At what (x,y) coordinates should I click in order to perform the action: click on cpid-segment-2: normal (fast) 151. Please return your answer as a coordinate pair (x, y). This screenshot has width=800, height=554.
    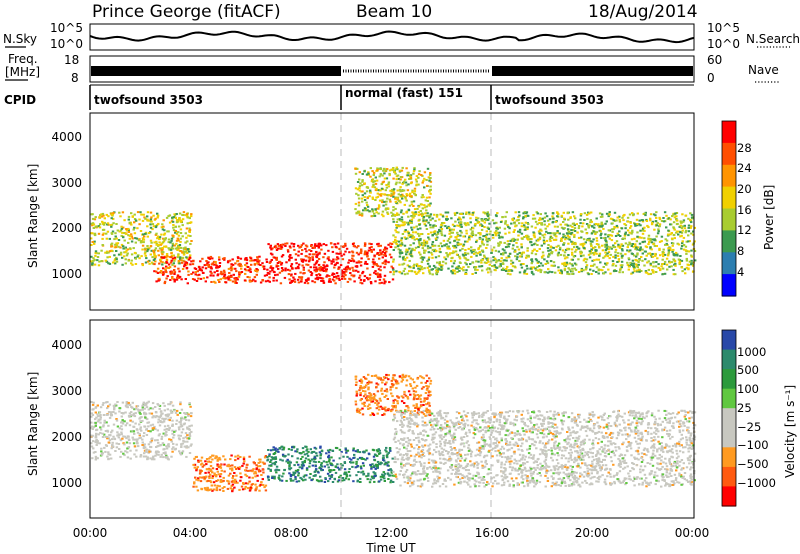
    Looking at the image, I should click on (404, 93).